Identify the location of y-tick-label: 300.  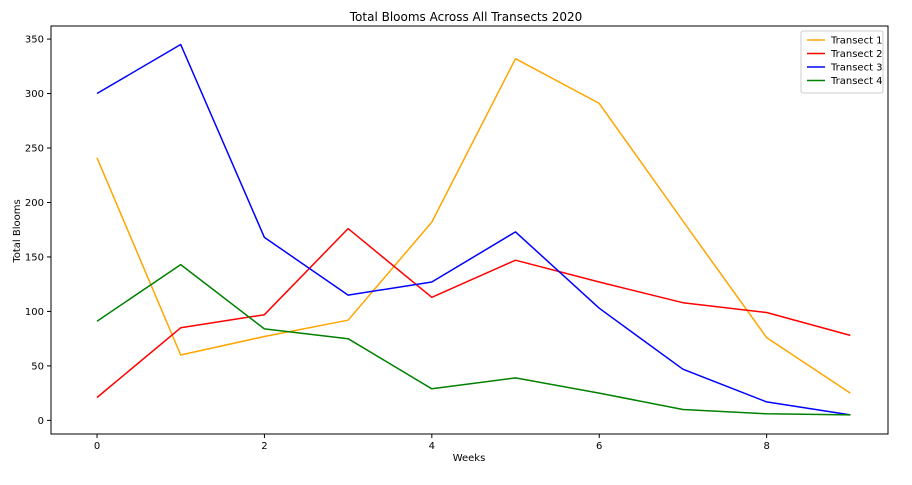
(34, 94).